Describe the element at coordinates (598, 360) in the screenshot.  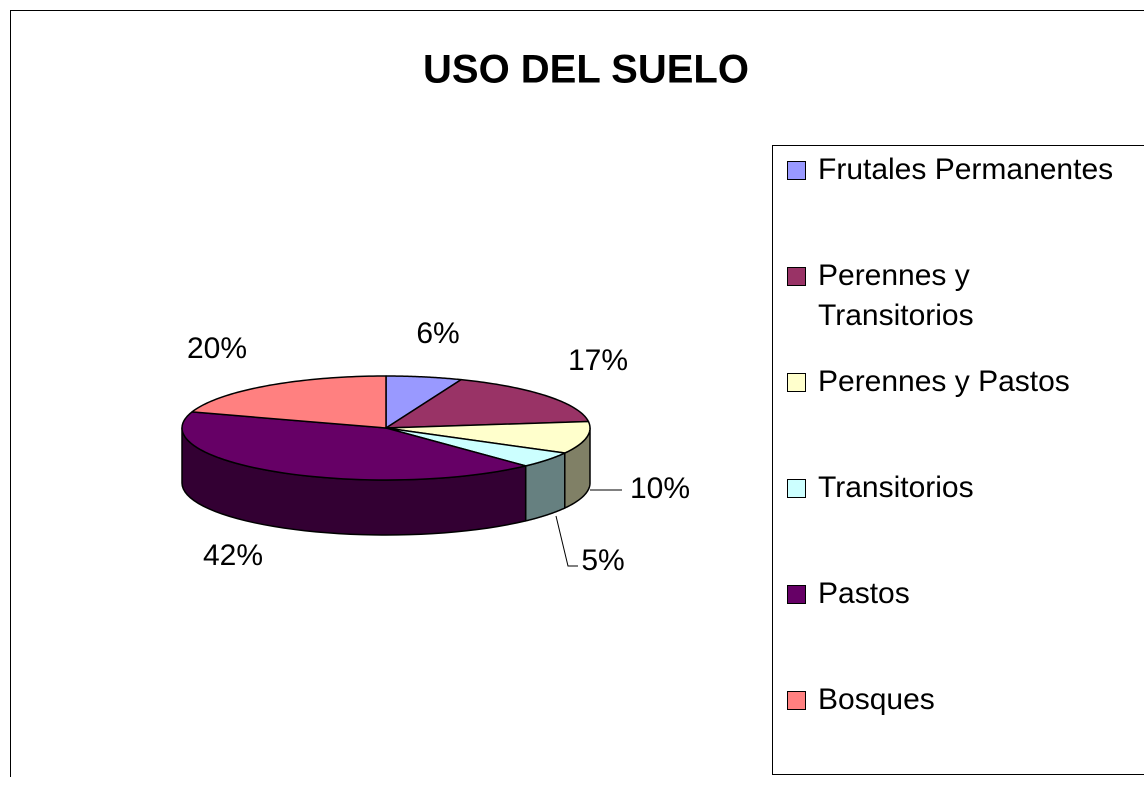
I see `data-label: 17%` at that location.